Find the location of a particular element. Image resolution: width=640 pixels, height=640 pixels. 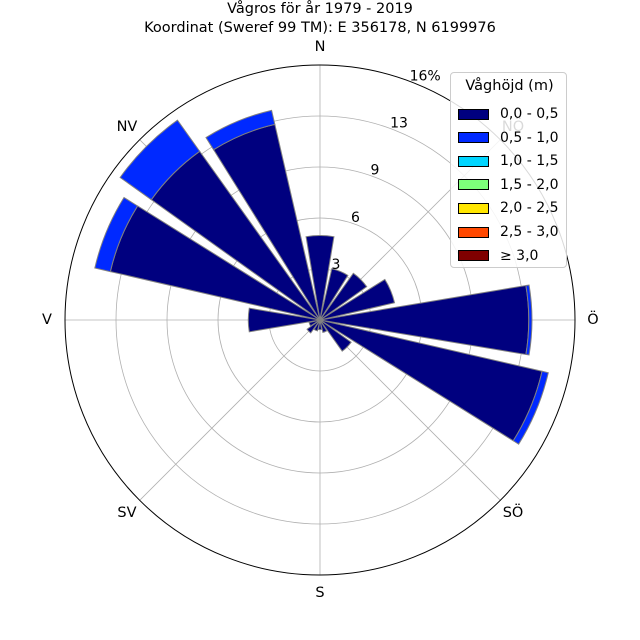

legend-item: 1,5 - 2,0 is located at coordinates (508, 185).